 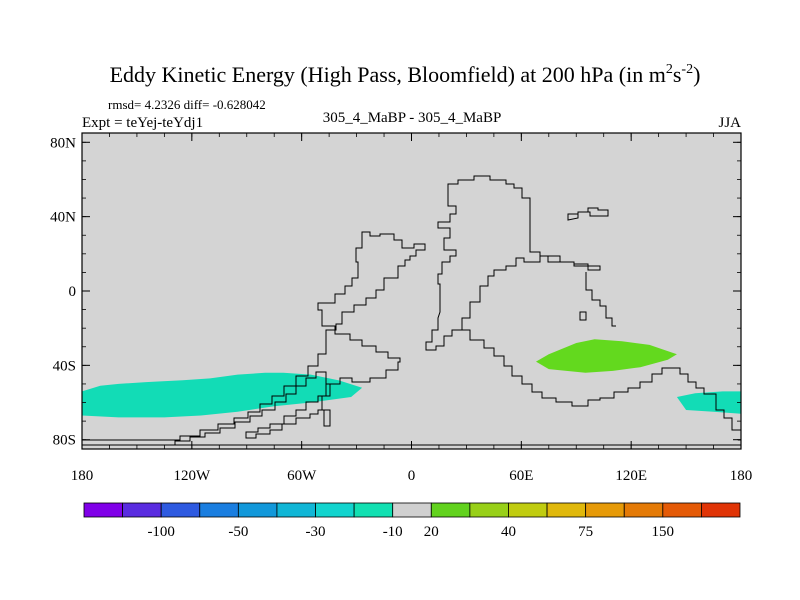 What do you see at coordinates (192, 476) in the screenshot?
I see `x-tick-label: 120W` at bounding box center [192, 476].